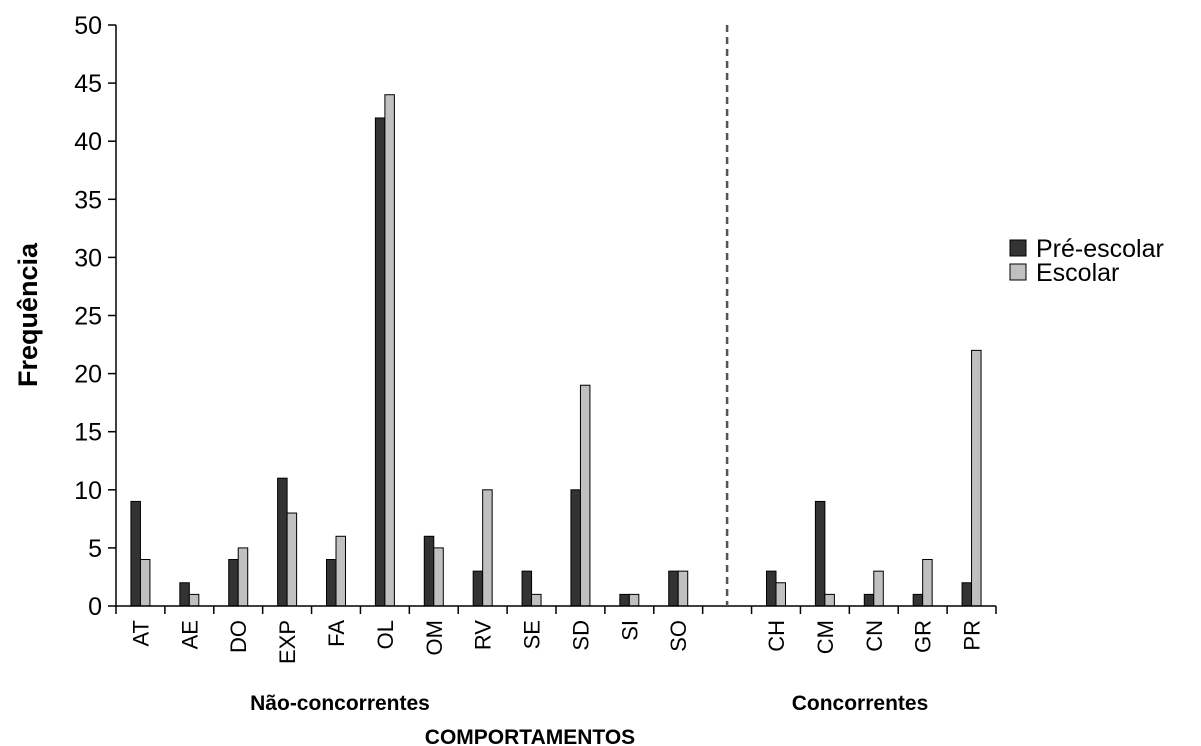 The image size is (1201, 746). What do you see at coordinates (88, 317) in the screenshot?
I see `y-tick-label: 25` at bounding box center [88, 317].